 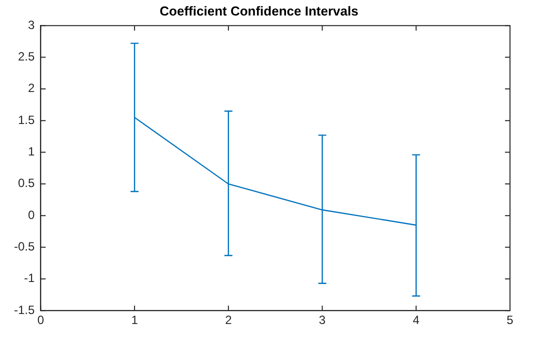 What do you see at coordinates (26, 119) in the screenshot?
I see `y-tick-label: 1.5` at bounding box center [26, 119].